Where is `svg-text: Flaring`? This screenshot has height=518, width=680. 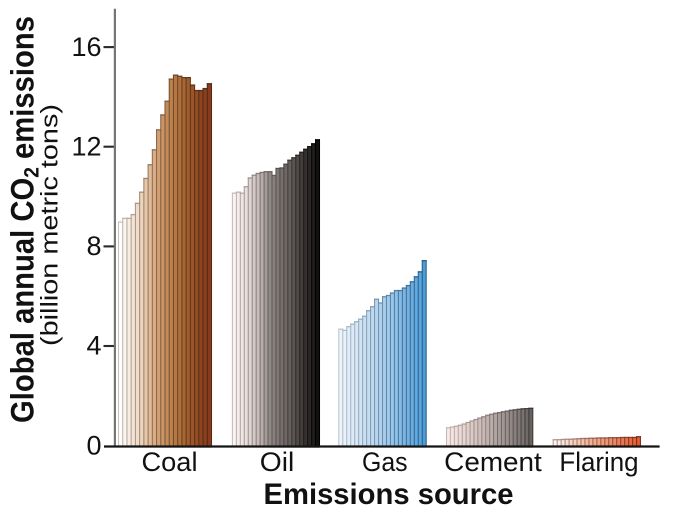 svg-text: Flaring is located at coordinates (598, 462).